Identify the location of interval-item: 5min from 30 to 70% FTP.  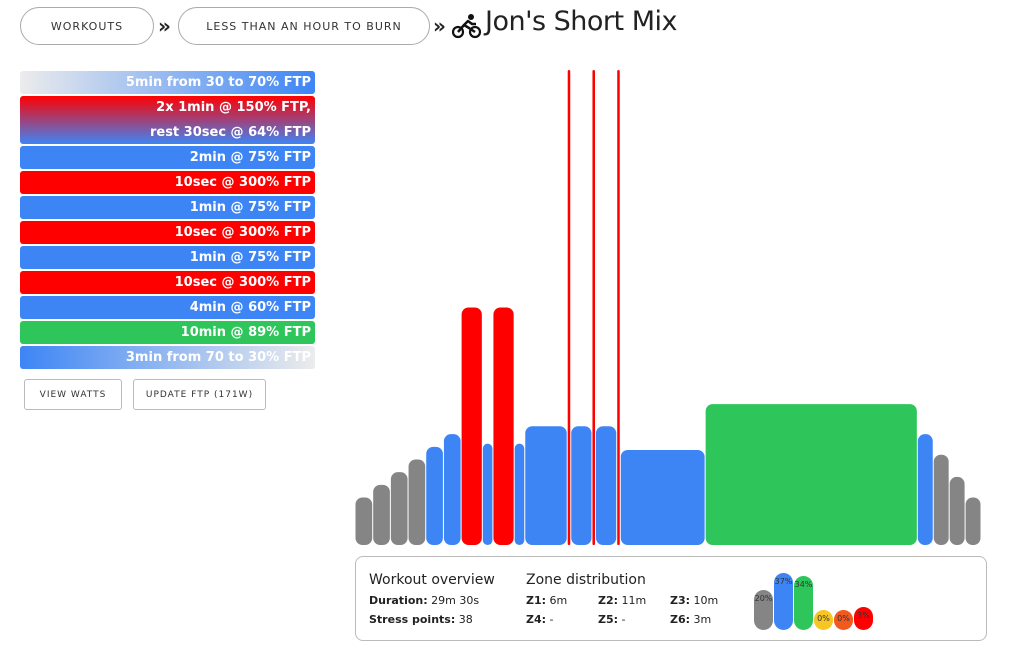
(167, 82).